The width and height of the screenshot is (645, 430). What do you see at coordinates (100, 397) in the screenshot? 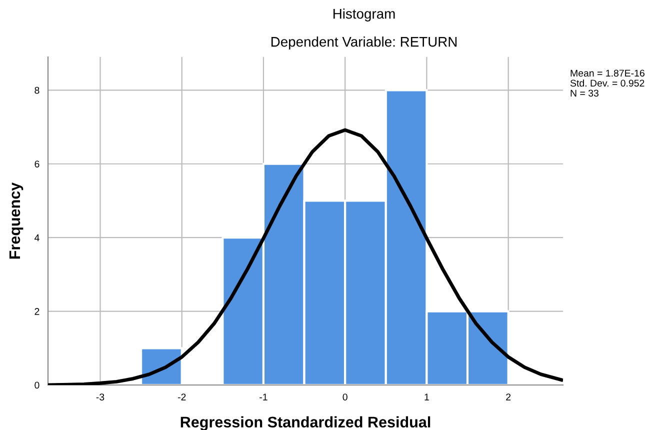
I see `x-tick-label: -3` at bounding box center [100, 397].